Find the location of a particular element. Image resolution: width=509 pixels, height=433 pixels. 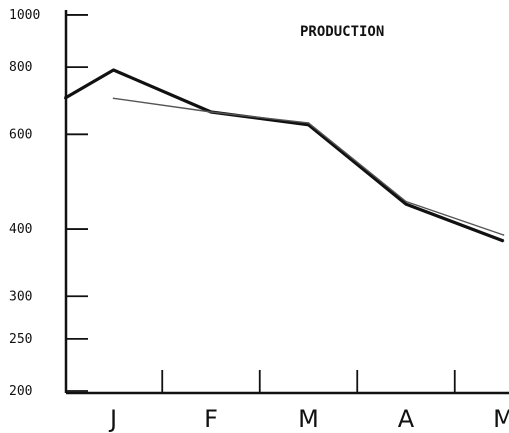

y-tick-label-200: 200 is located at coordinates (20, 391).